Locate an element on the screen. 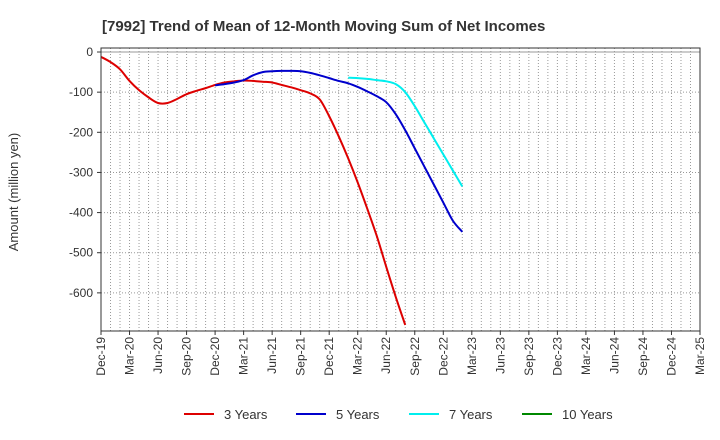 The width and height of the screenshot is (720, 440). x-tick-label: Mar-23 is located at coordinates (472, 356).